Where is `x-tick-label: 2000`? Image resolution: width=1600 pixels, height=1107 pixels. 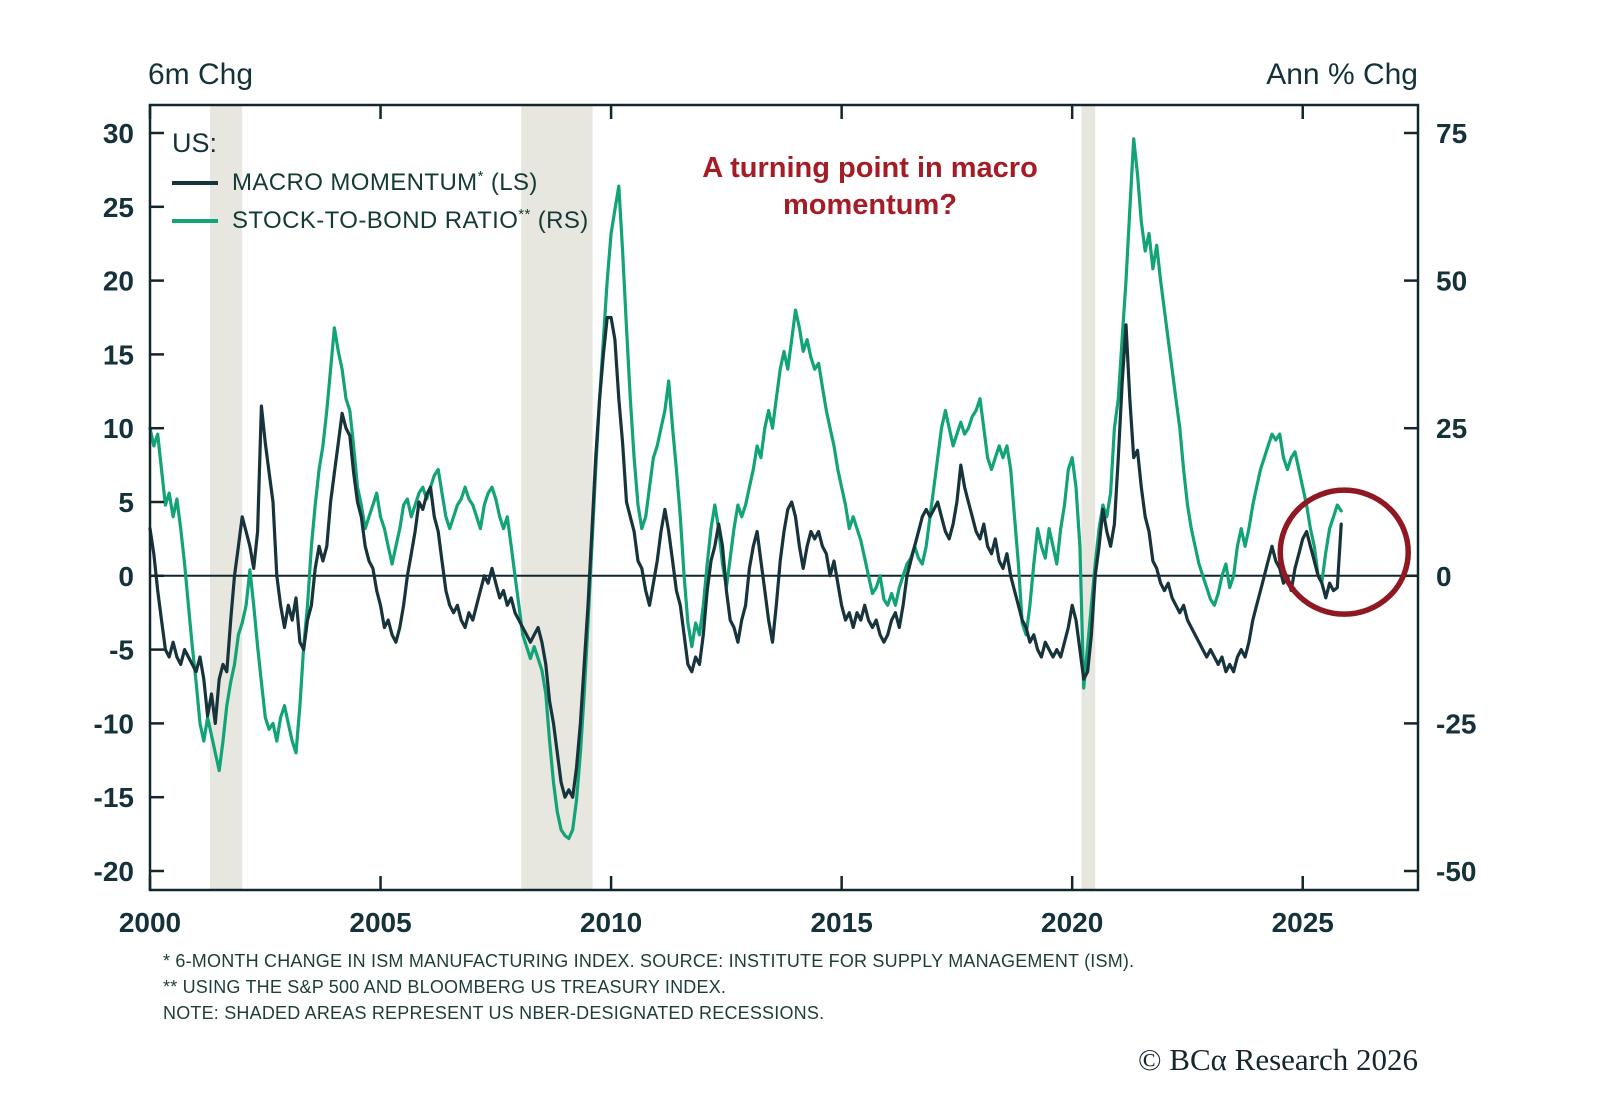
x-tick-label: 2000 is located at coordinates (150, 922).